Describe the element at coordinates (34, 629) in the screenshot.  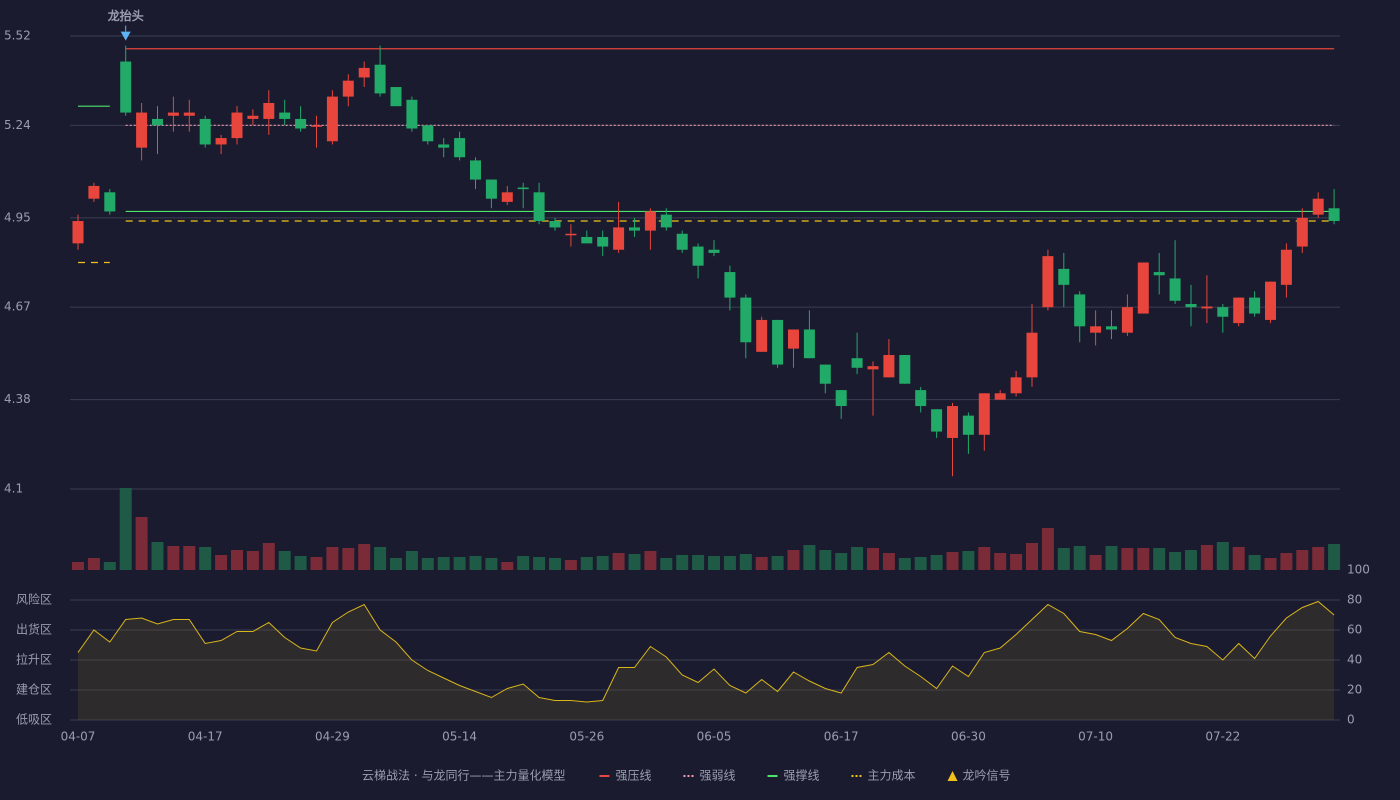
I see `zone-label: 出货区` at that location.